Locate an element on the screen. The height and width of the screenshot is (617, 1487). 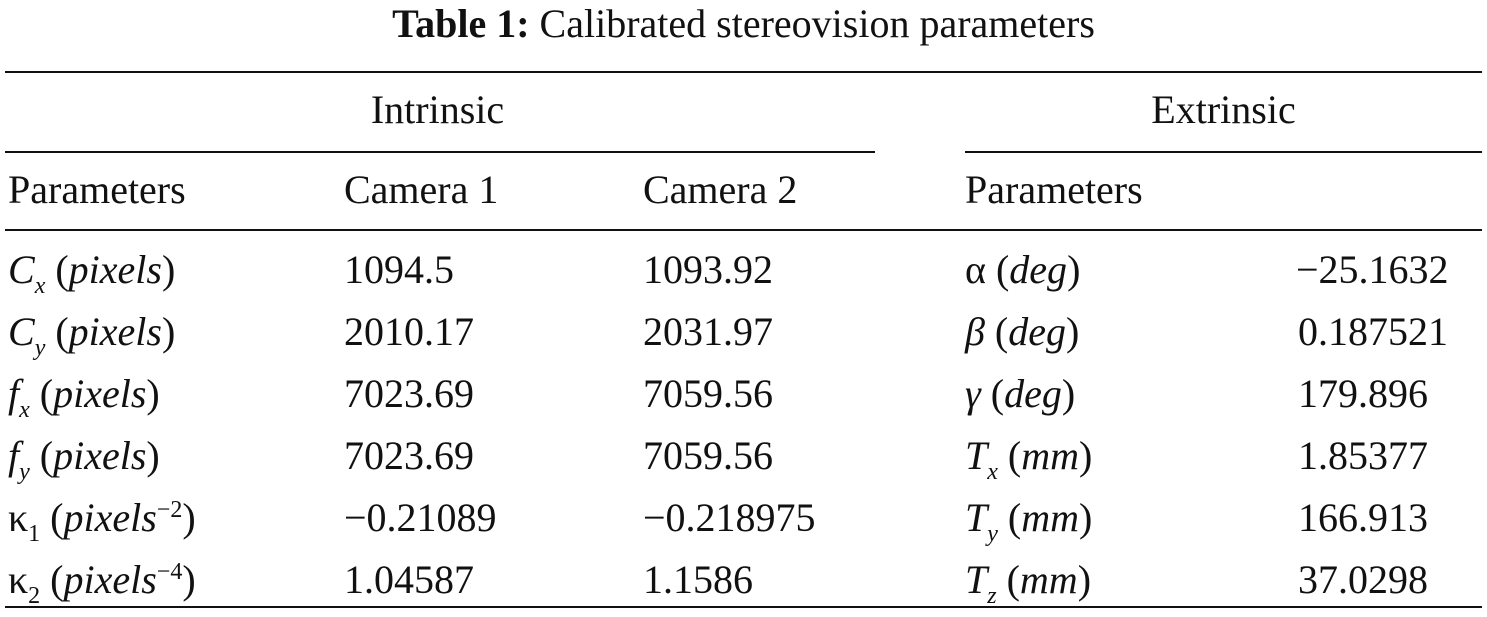
extrinsic-value: 166.913 is located at coordinates (1363, 517).